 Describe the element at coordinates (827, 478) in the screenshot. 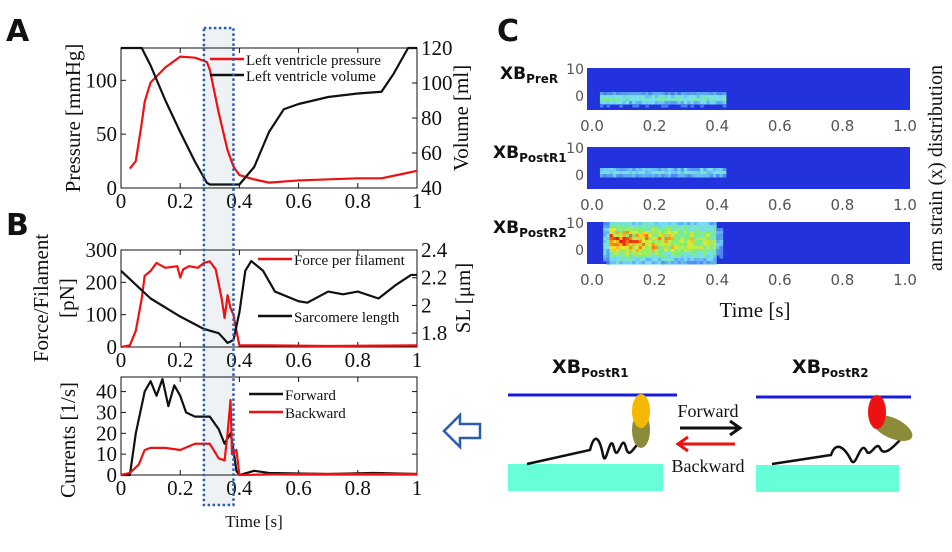

I see `thick-filament-right` at that location.